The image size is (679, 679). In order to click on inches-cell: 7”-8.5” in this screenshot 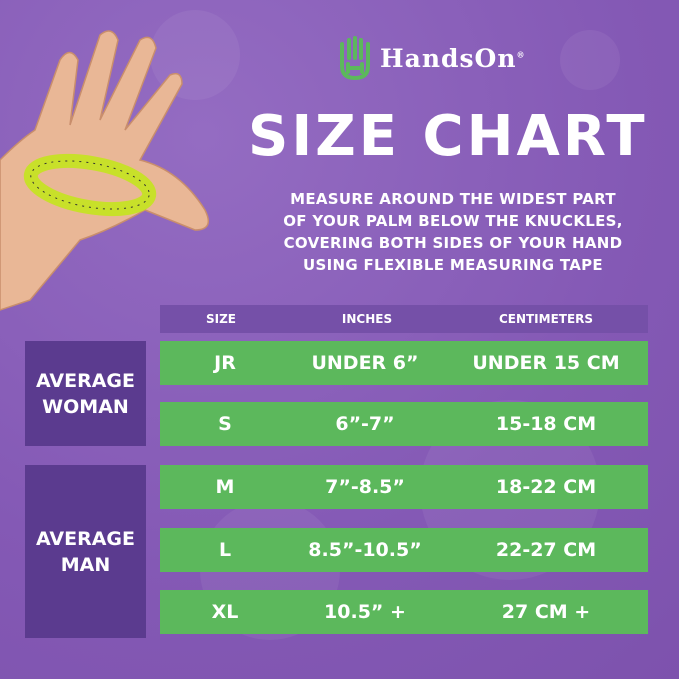, I will do `click(365, 487)`.